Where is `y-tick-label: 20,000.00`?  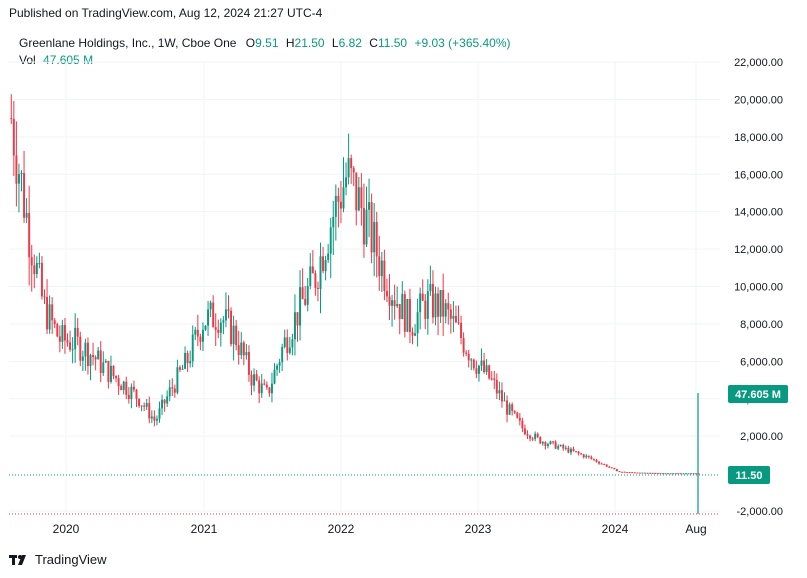 y-tick-label: 20,000.00 is located at coordinates (758, 100).